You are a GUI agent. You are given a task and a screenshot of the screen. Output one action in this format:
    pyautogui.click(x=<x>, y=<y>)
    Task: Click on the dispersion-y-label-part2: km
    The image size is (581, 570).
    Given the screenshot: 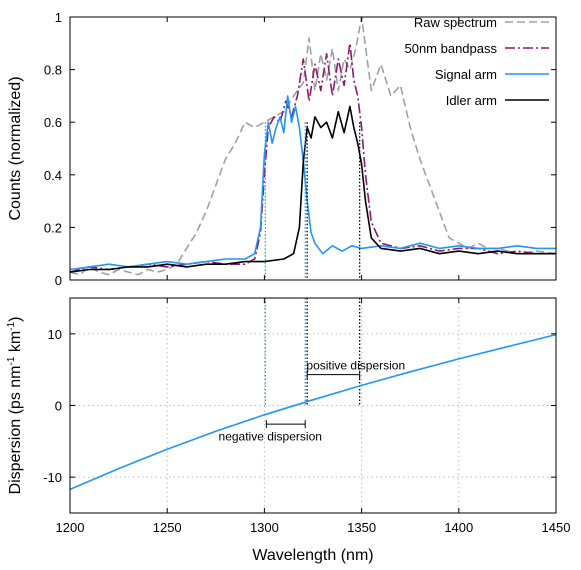 What is the action you would take?
    pyautogui.click(x=15, y=344)
    